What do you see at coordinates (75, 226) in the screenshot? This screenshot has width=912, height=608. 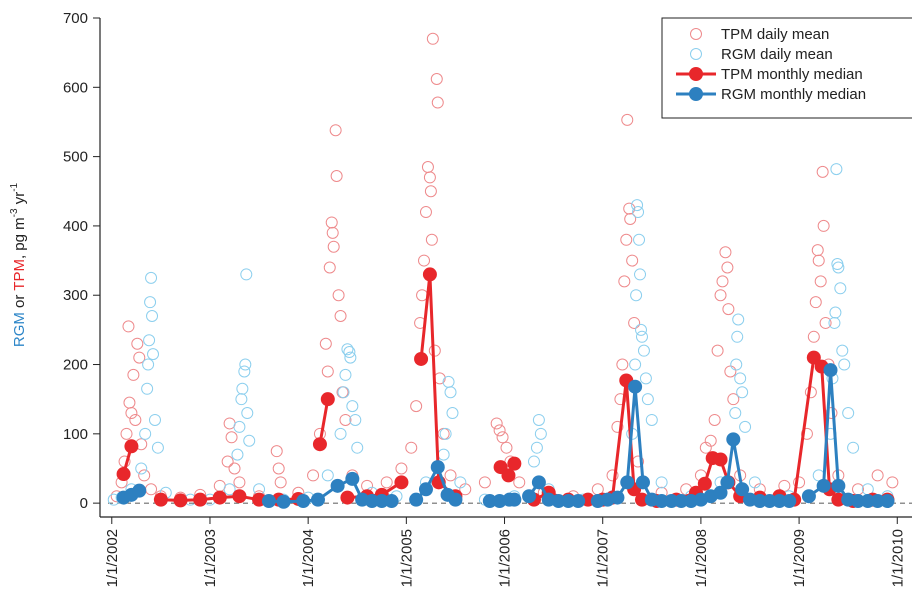 I see `y-tick-label: 400` at bounding box center [75, 226].